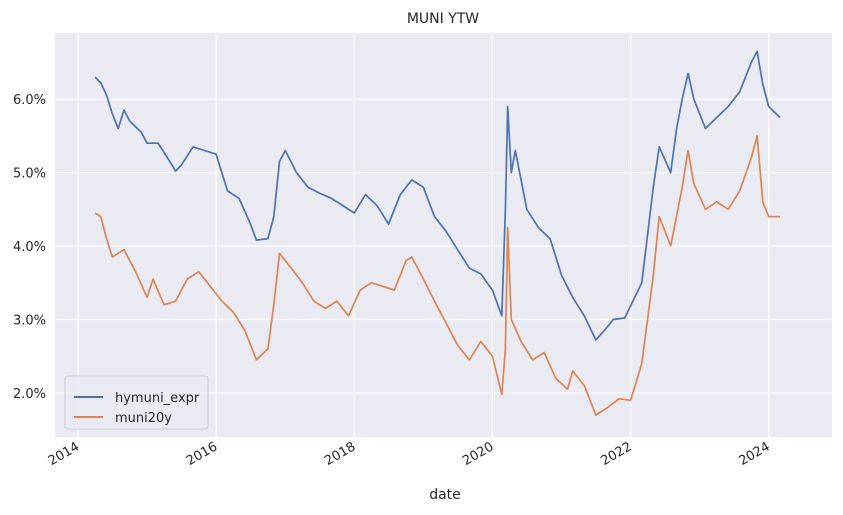  I want to click on chart-title: MUNI YTW, so click(443, 19).